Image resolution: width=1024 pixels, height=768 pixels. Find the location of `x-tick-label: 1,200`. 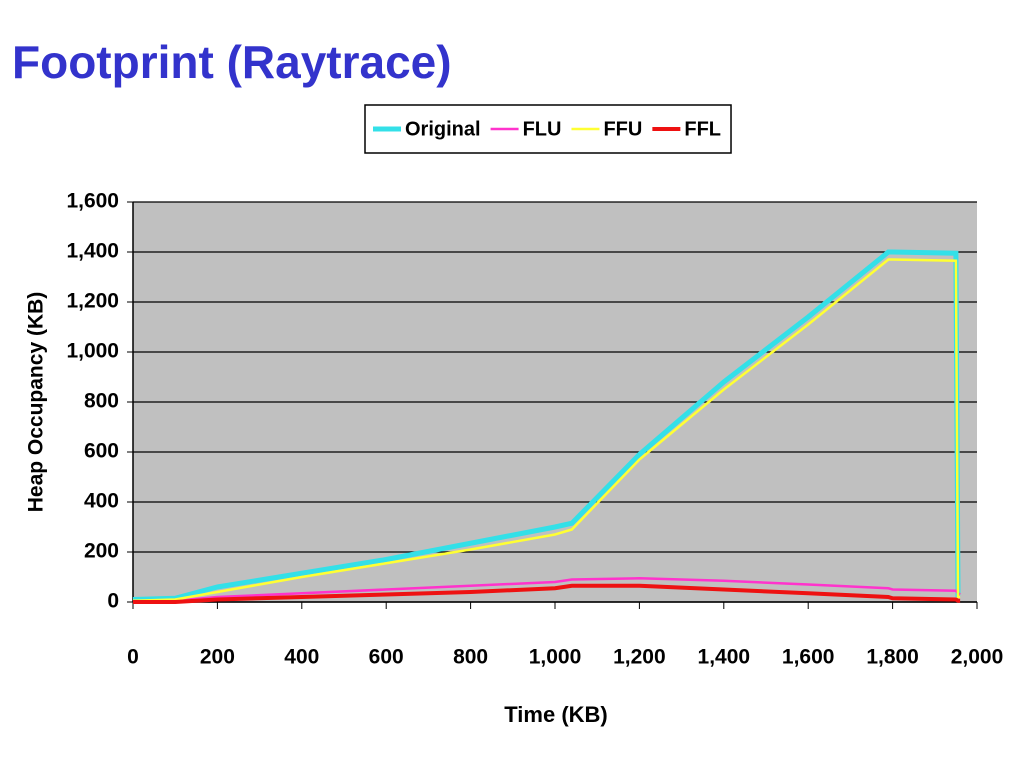

x-tick-label: 1,200 is located at coordinates (639, 657).